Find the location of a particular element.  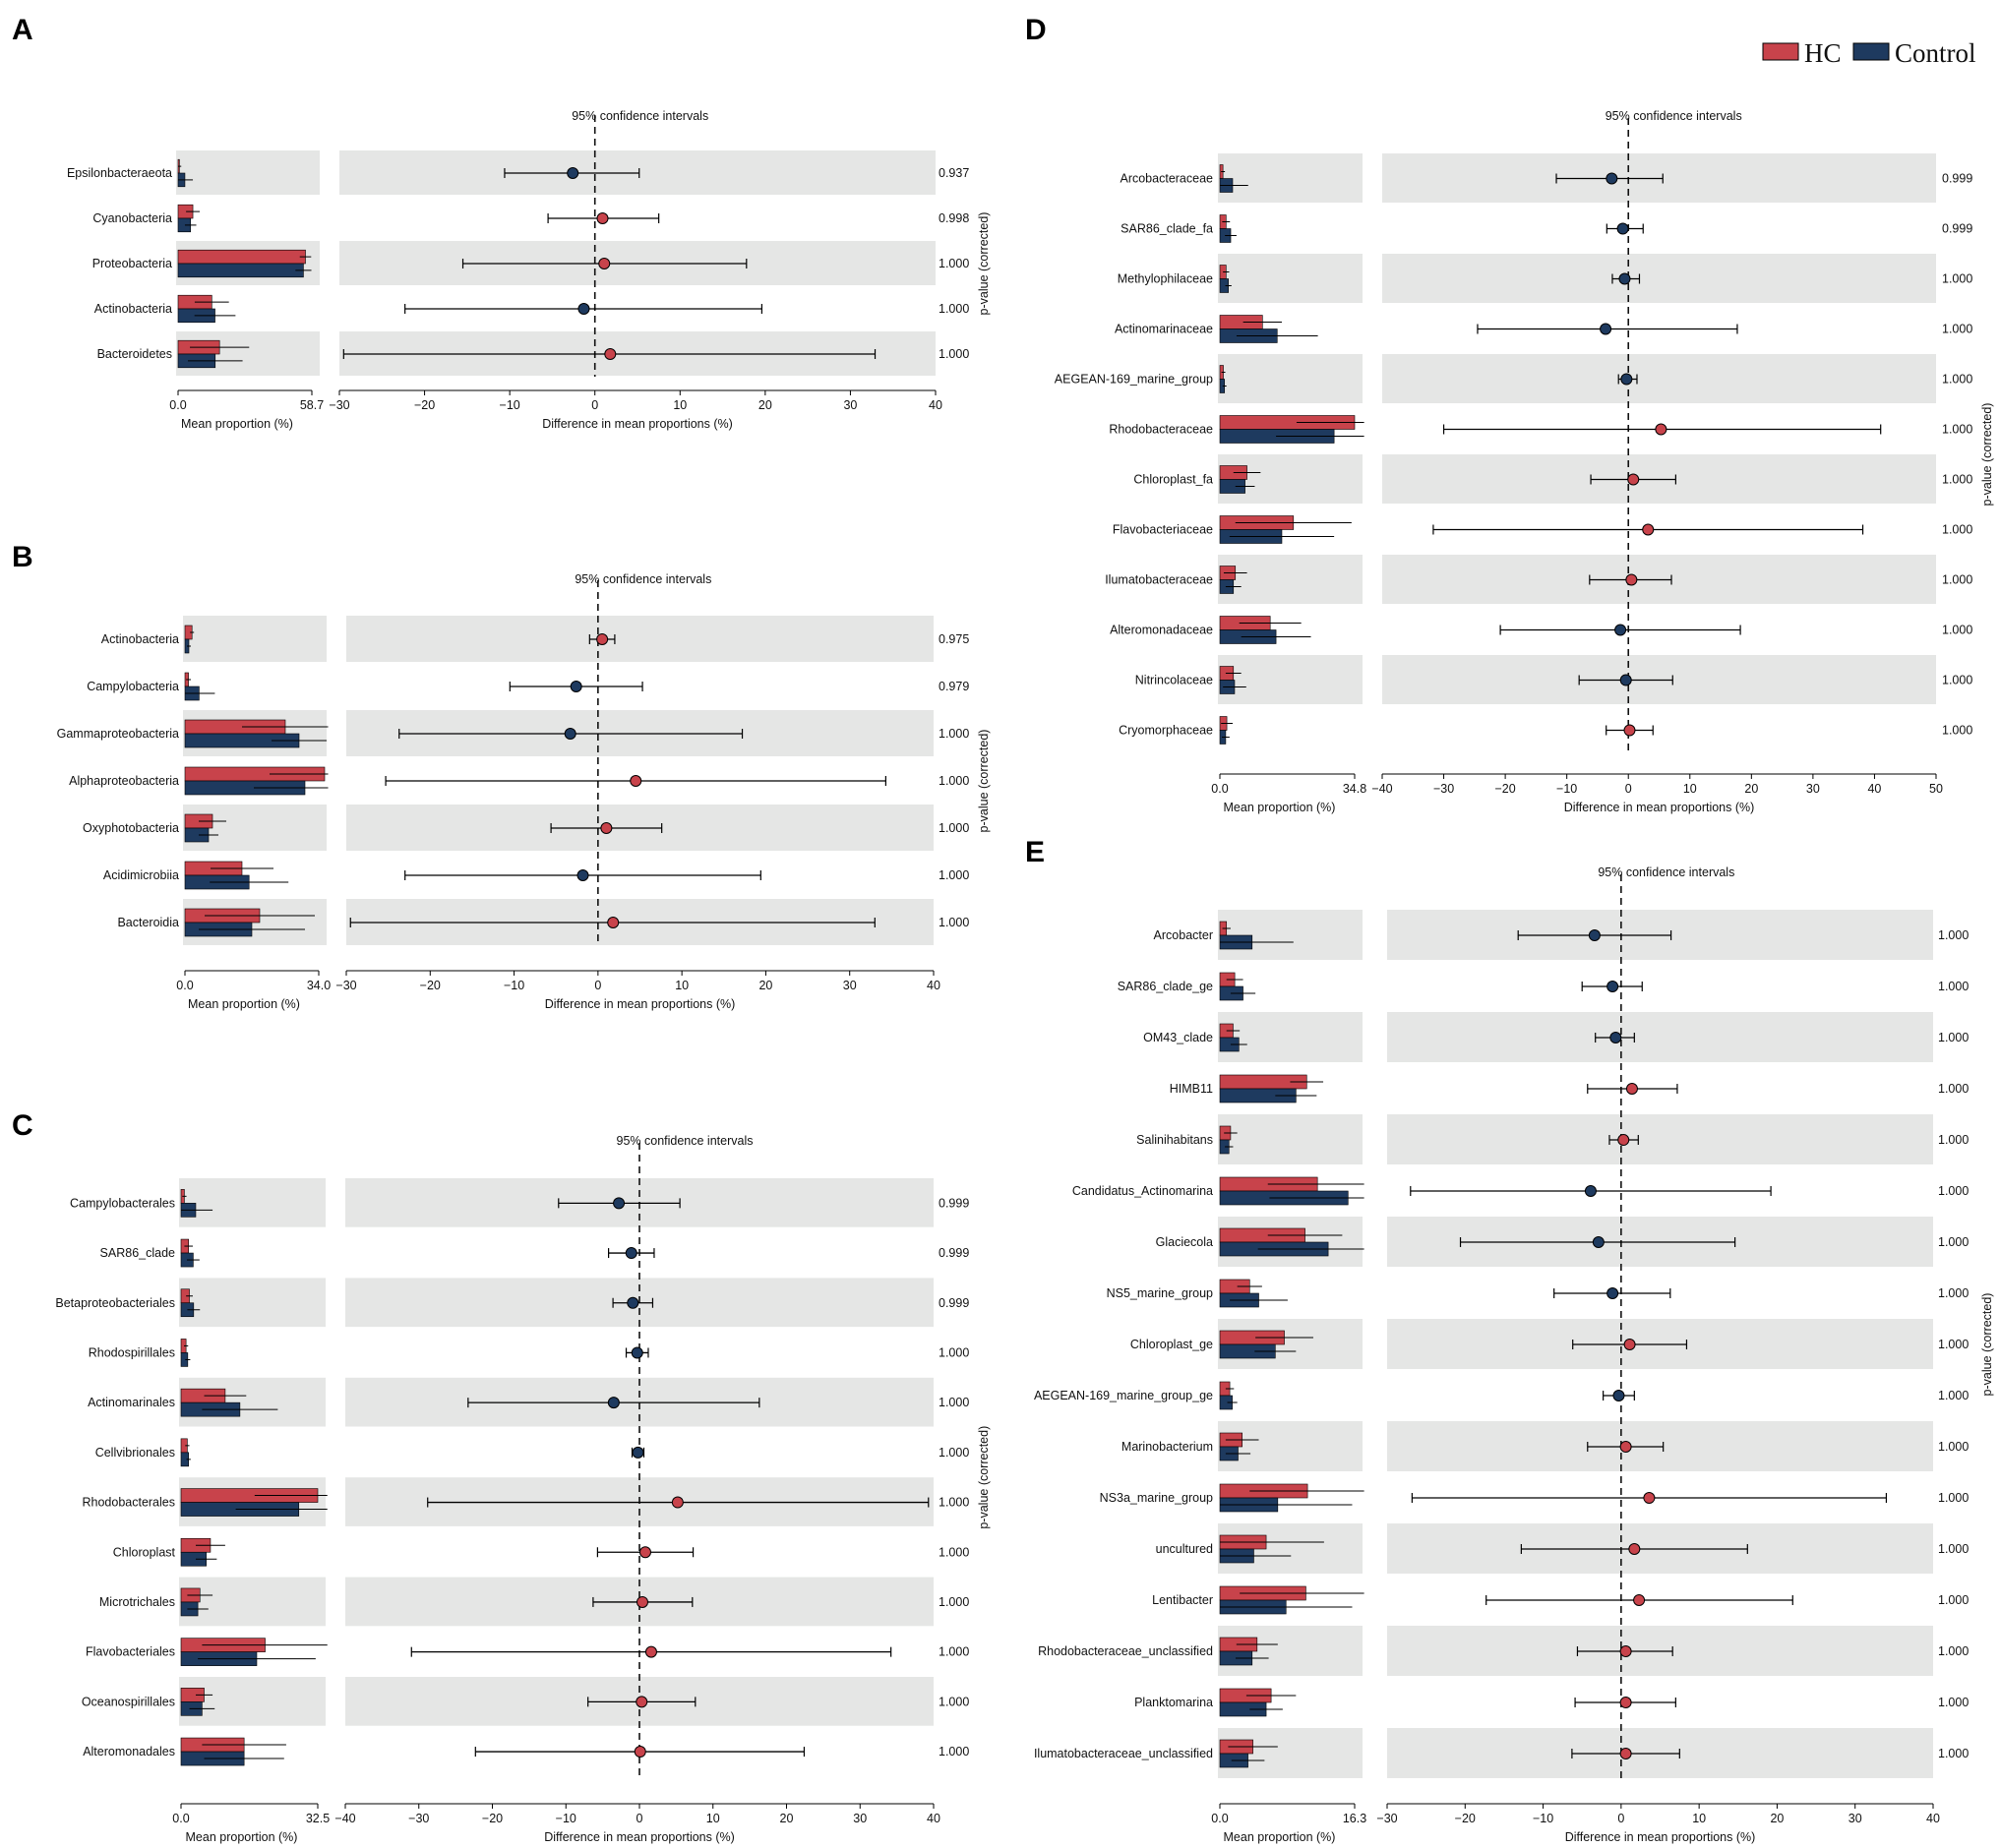

row-aegean-169-marine-group-ge: AEGEAN-169_marine_group_ge 1.000 is located at coordinates (1501, 1395).